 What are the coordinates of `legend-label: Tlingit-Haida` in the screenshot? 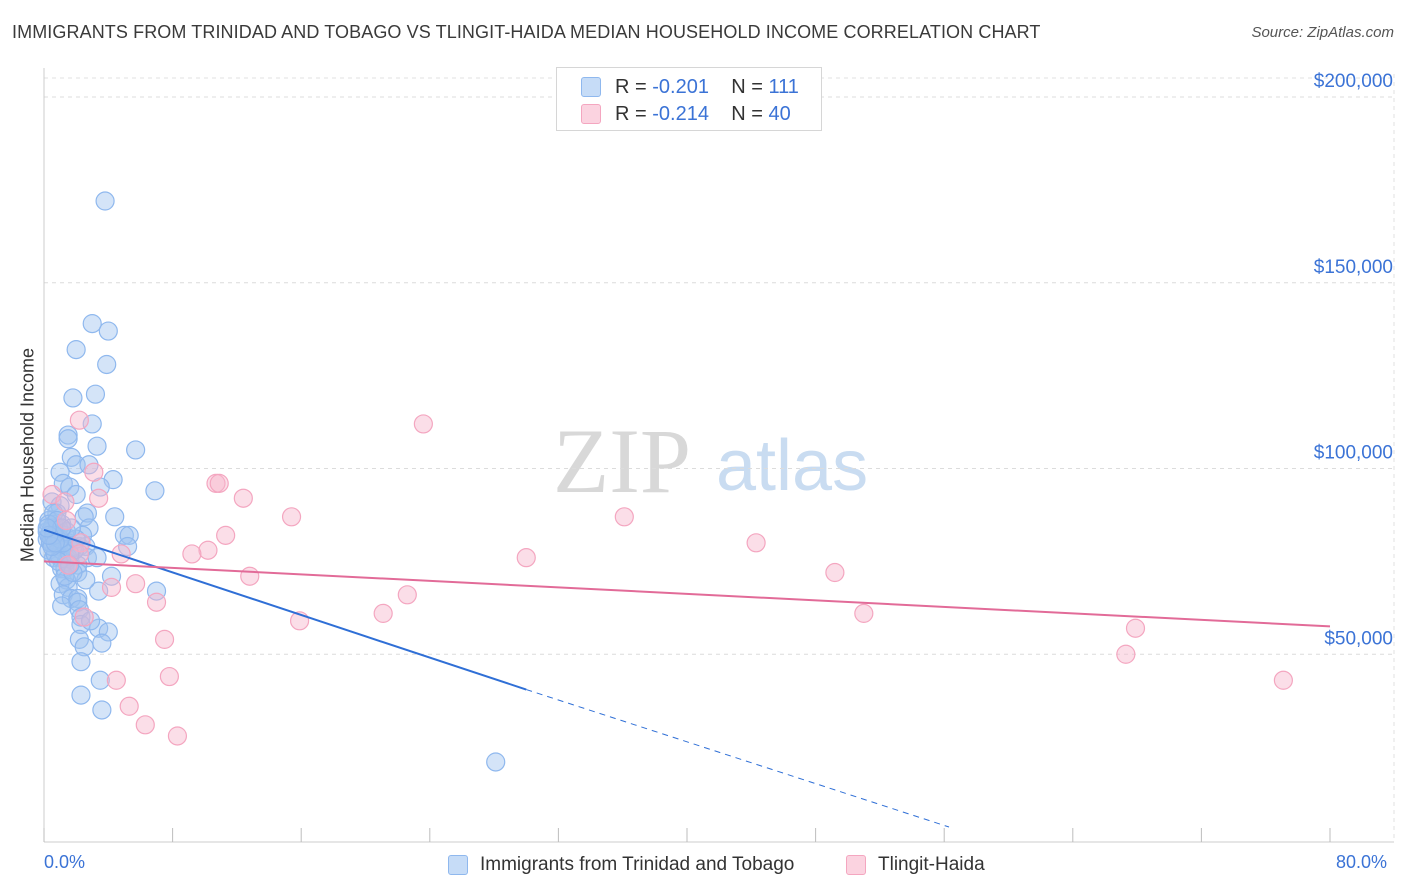 It's located at (931, 864).